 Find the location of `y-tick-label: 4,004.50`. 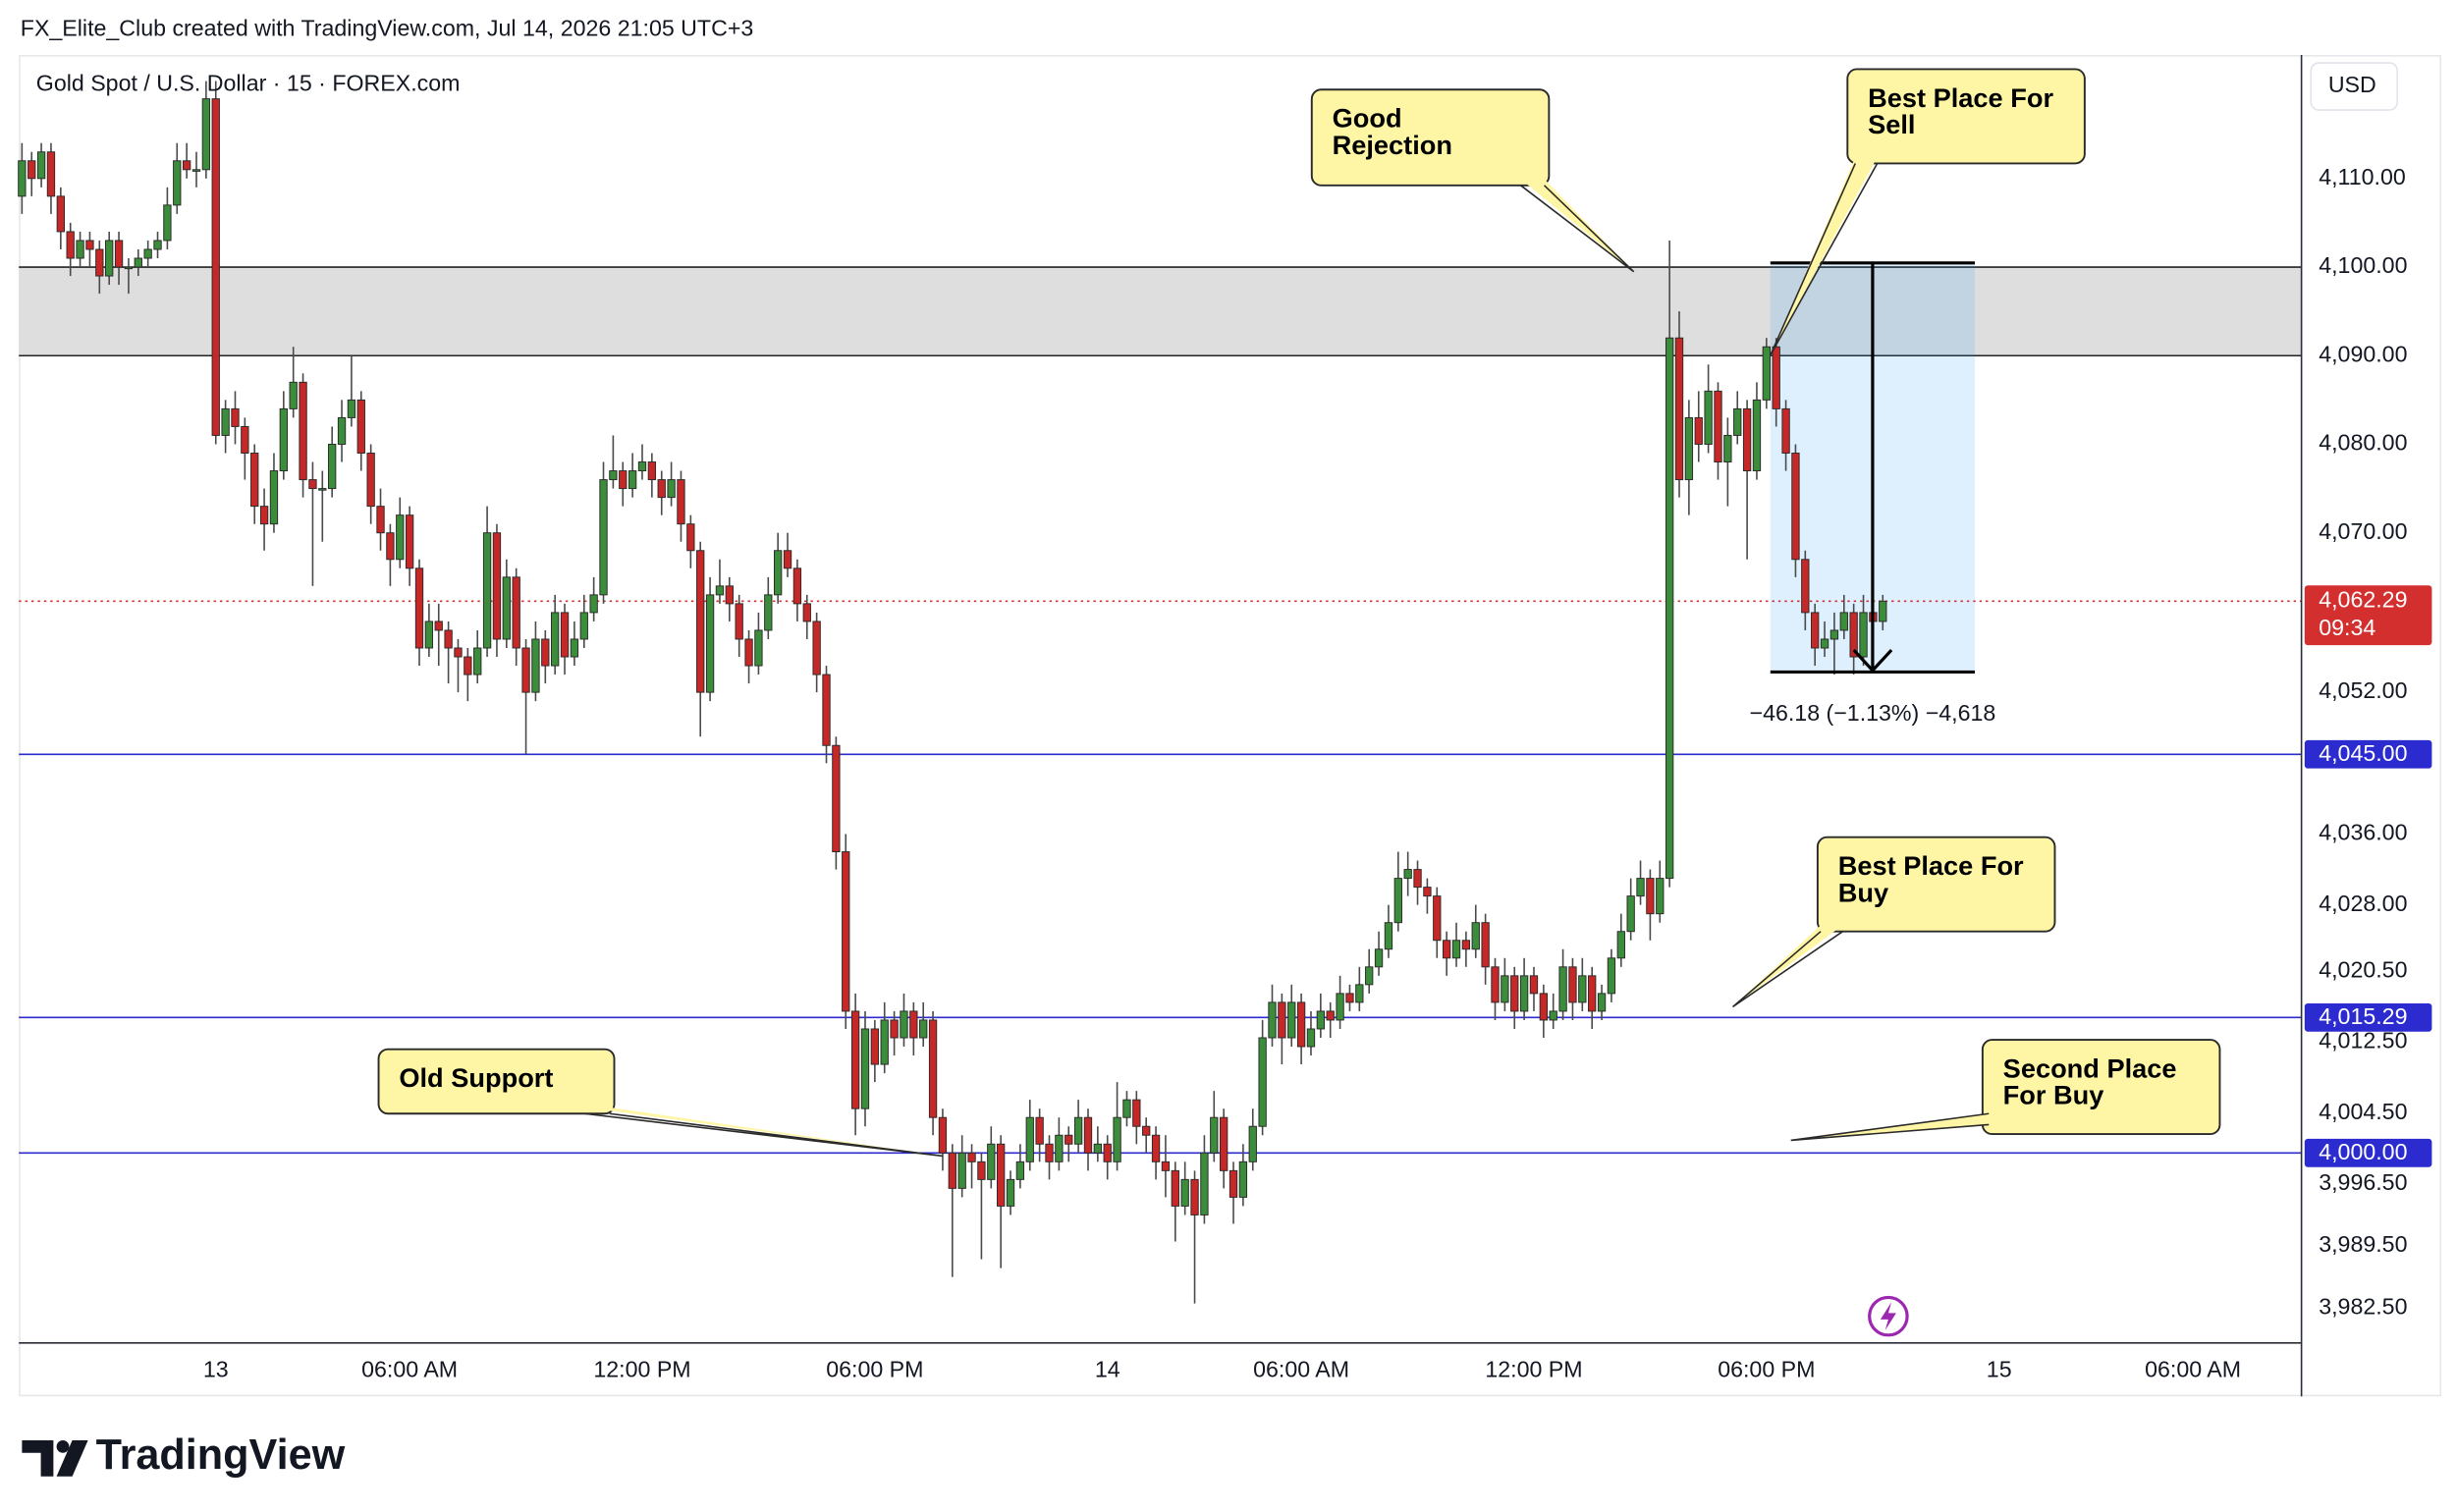

y-tick-label: 4,004.50 is located at coordinates (2363, 1112).